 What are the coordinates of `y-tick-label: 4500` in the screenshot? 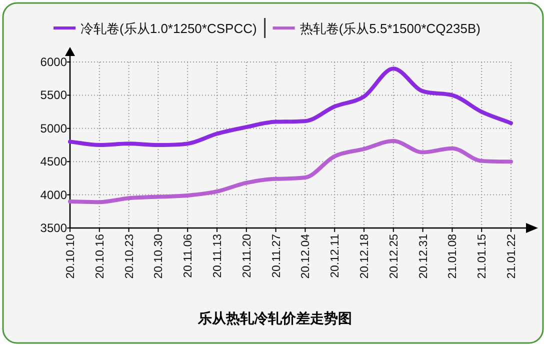 It's located at (54, 161).